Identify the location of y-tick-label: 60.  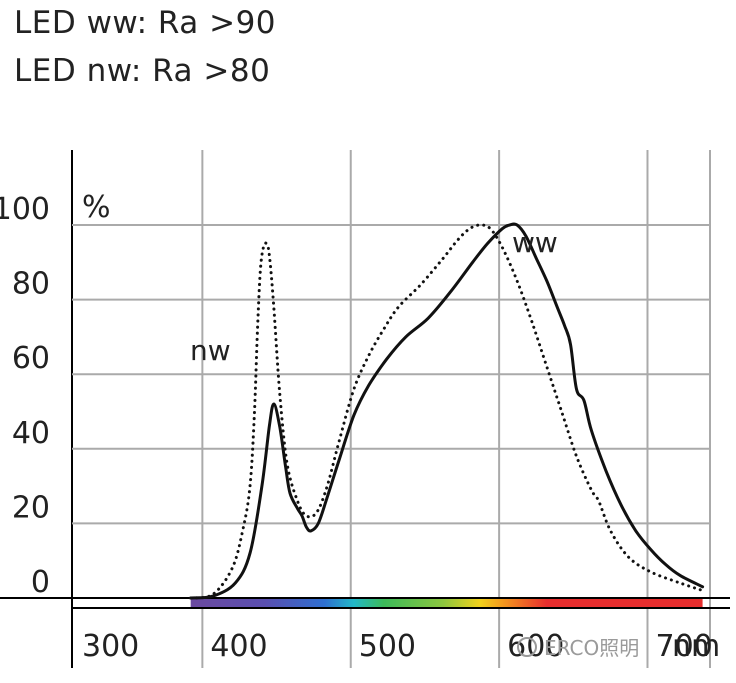
(31, 358).